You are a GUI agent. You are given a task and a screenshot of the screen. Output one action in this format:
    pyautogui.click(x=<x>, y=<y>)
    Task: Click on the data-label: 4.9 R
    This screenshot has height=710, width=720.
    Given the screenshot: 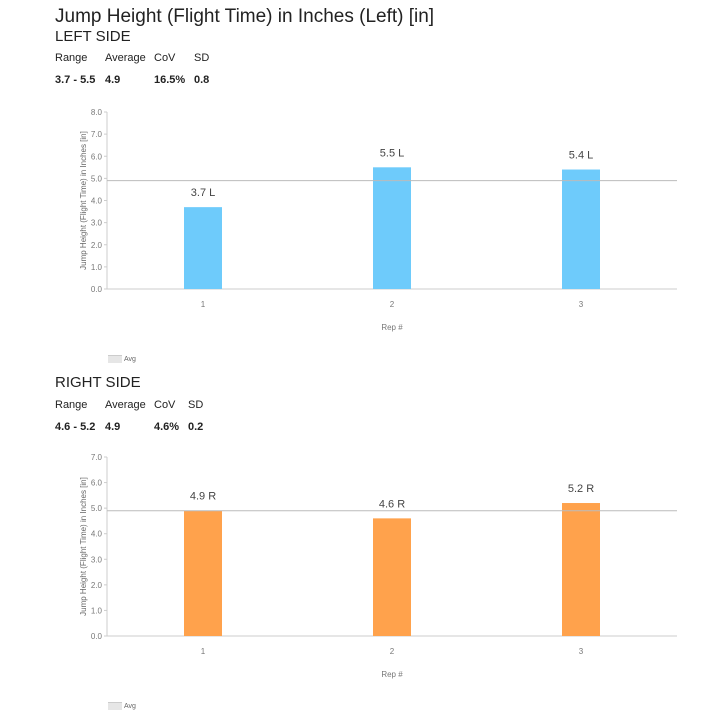 What is the action you would take?
    pyautogui.click(x=203, y=497)
    